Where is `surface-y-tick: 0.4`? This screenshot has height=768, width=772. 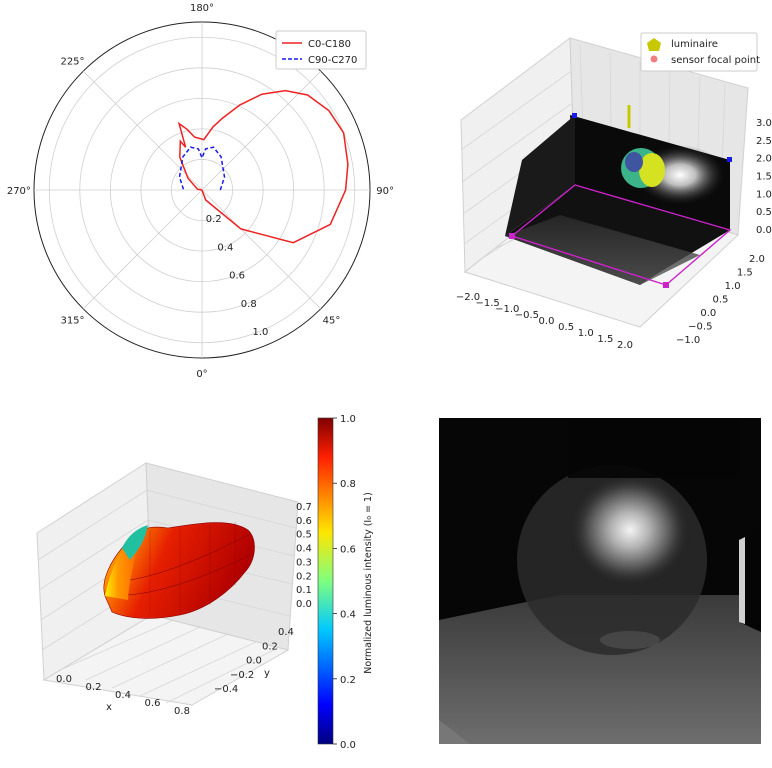
surface-y-tick: 0.4 is located at coordinates (286, 632).